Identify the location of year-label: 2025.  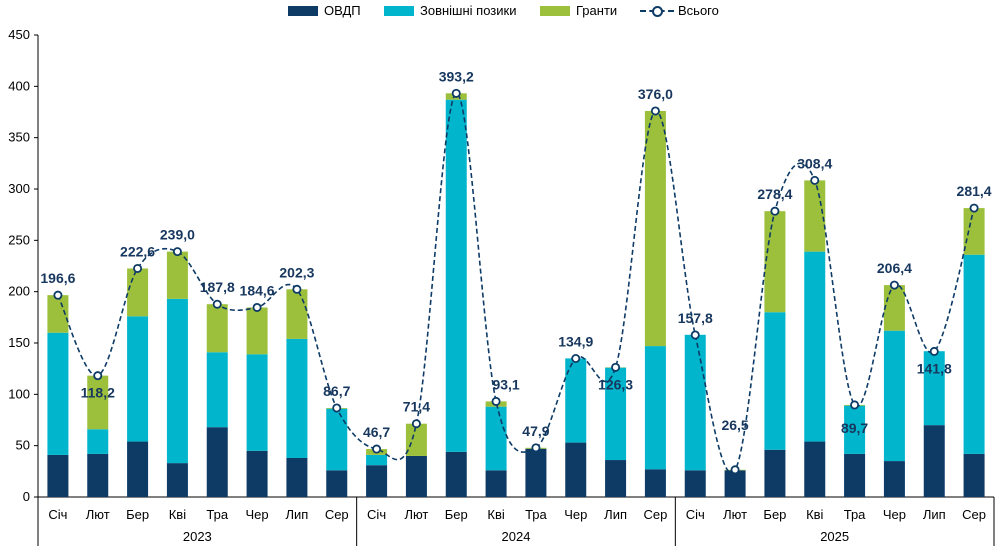
(834, 536).